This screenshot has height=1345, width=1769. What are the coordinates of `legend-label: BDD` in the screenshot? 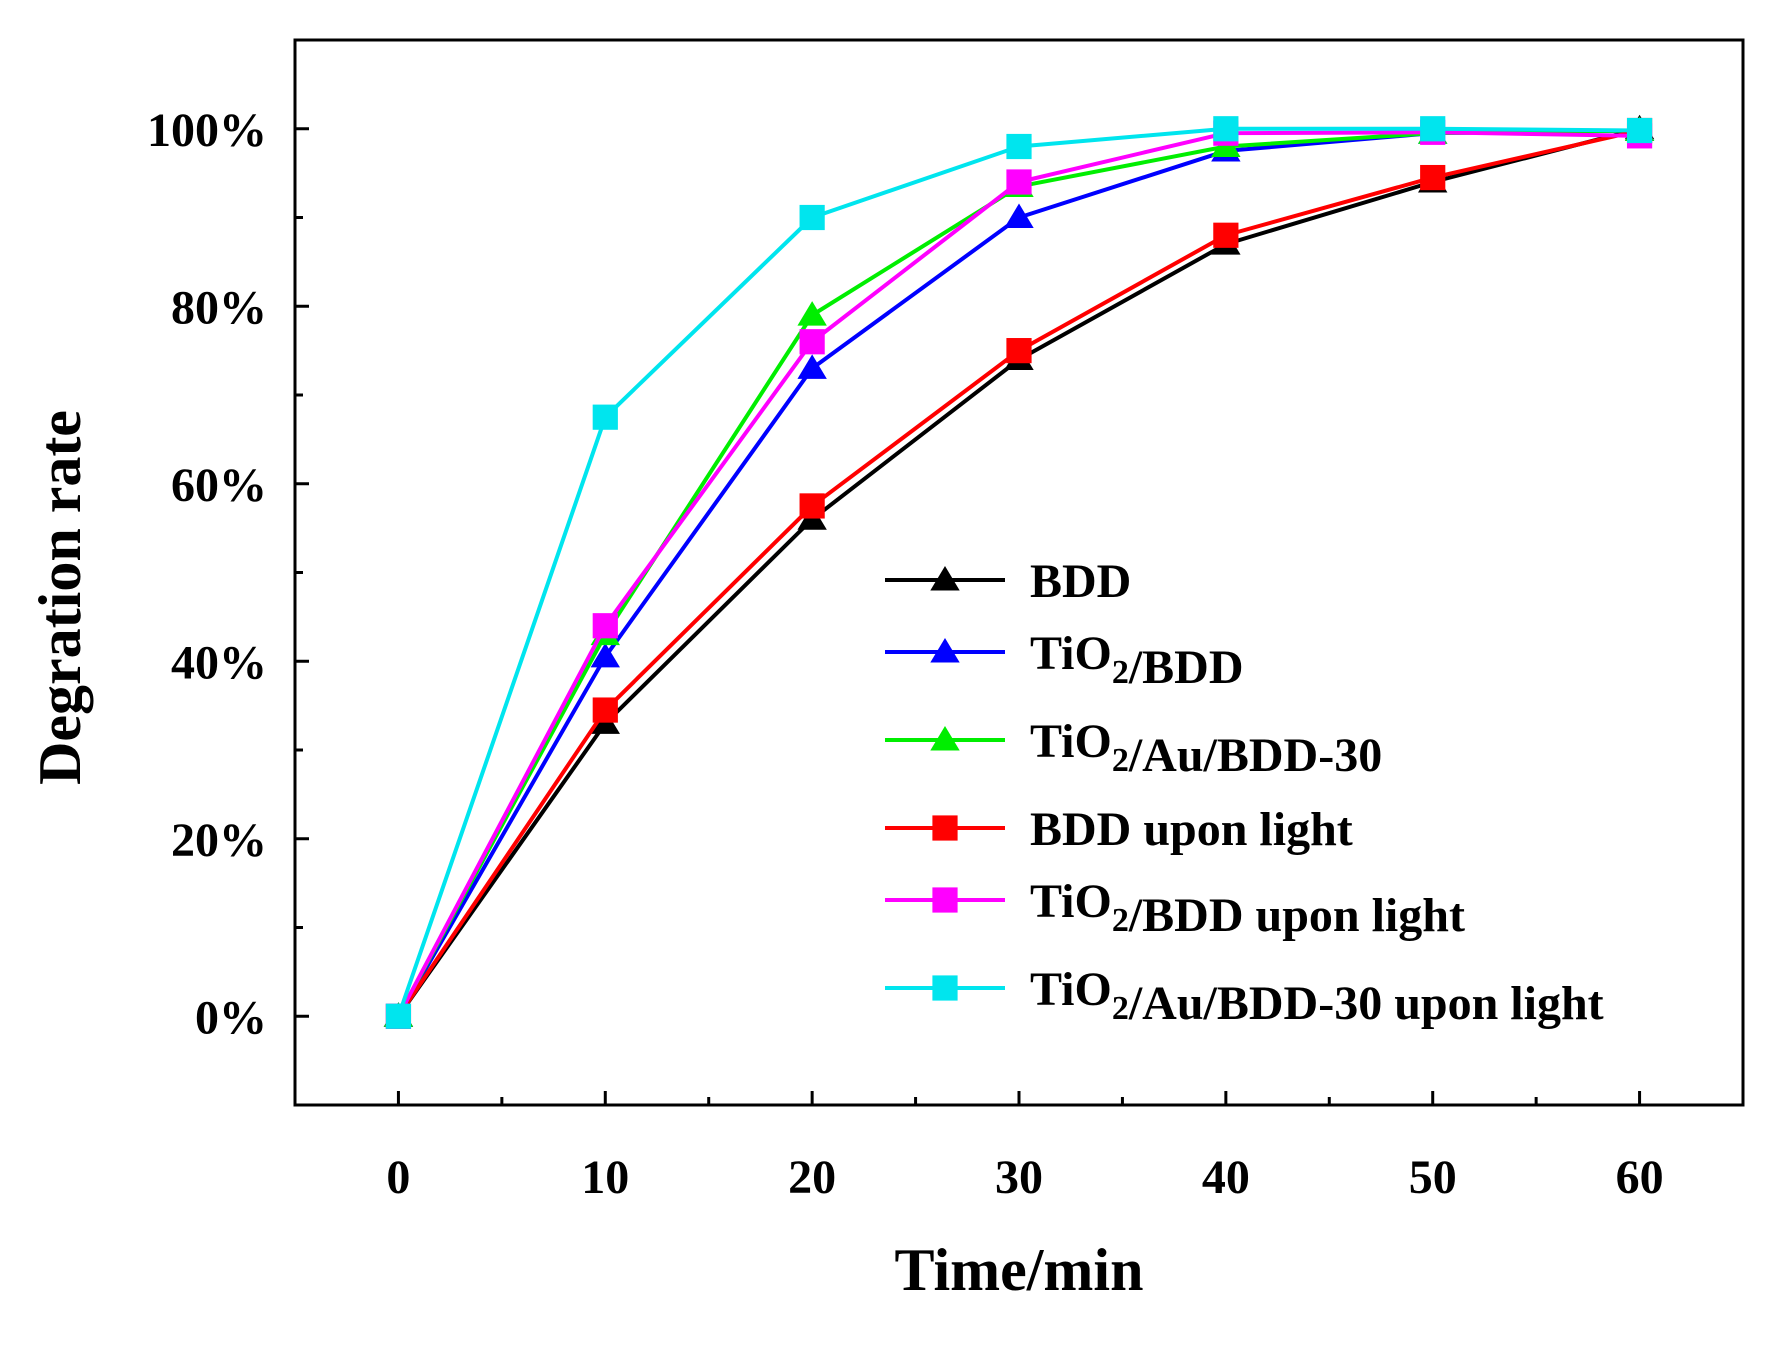 It's located at (1080, 581).